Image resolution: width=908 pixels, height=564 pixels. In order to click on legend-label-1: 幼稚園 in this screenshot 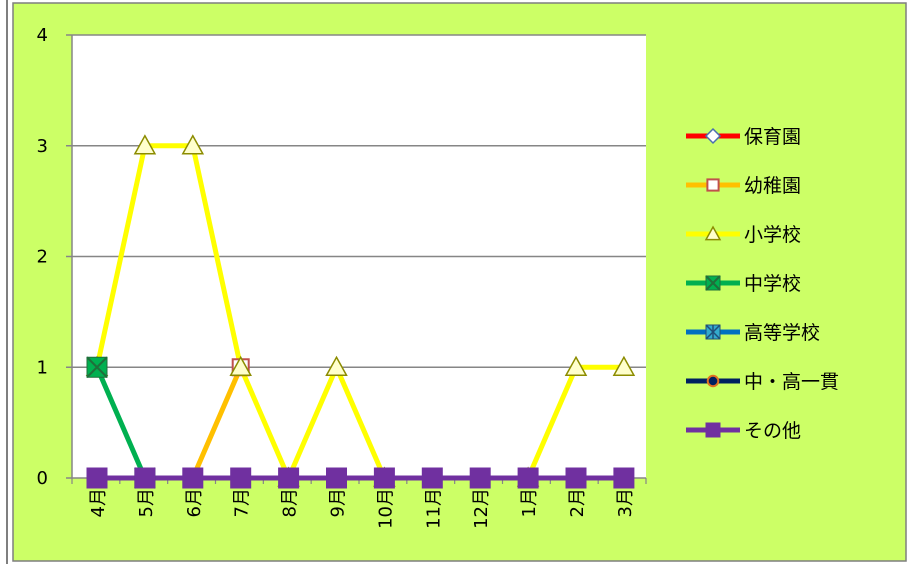, I will do `click(772, 186)`.